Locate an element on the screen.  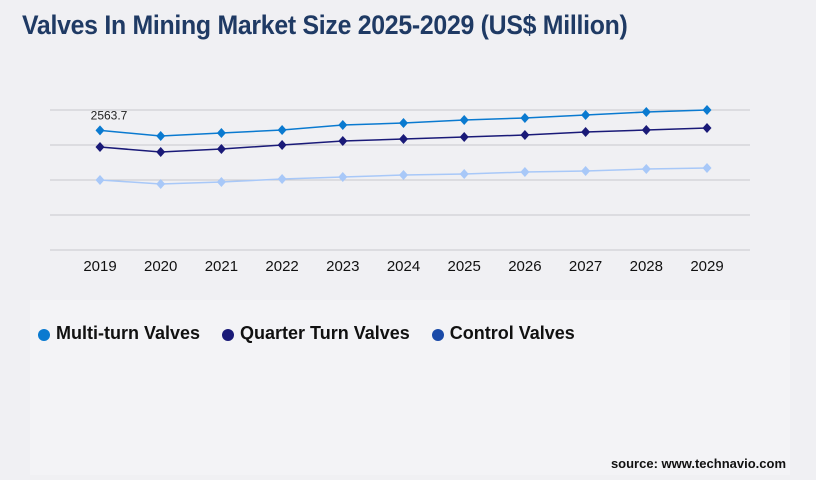
legend-item: Multi-turn Valves is located at coordinates (119, 333).